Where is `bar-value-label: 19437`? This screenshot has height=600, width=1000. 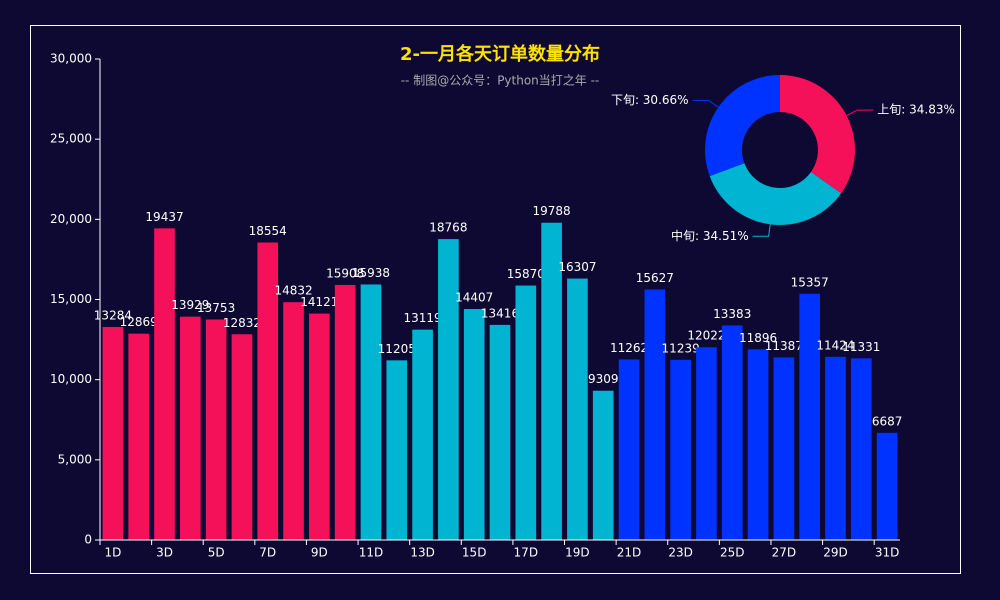
bar-value-label: 19437 is located at coordinates (164, 217).